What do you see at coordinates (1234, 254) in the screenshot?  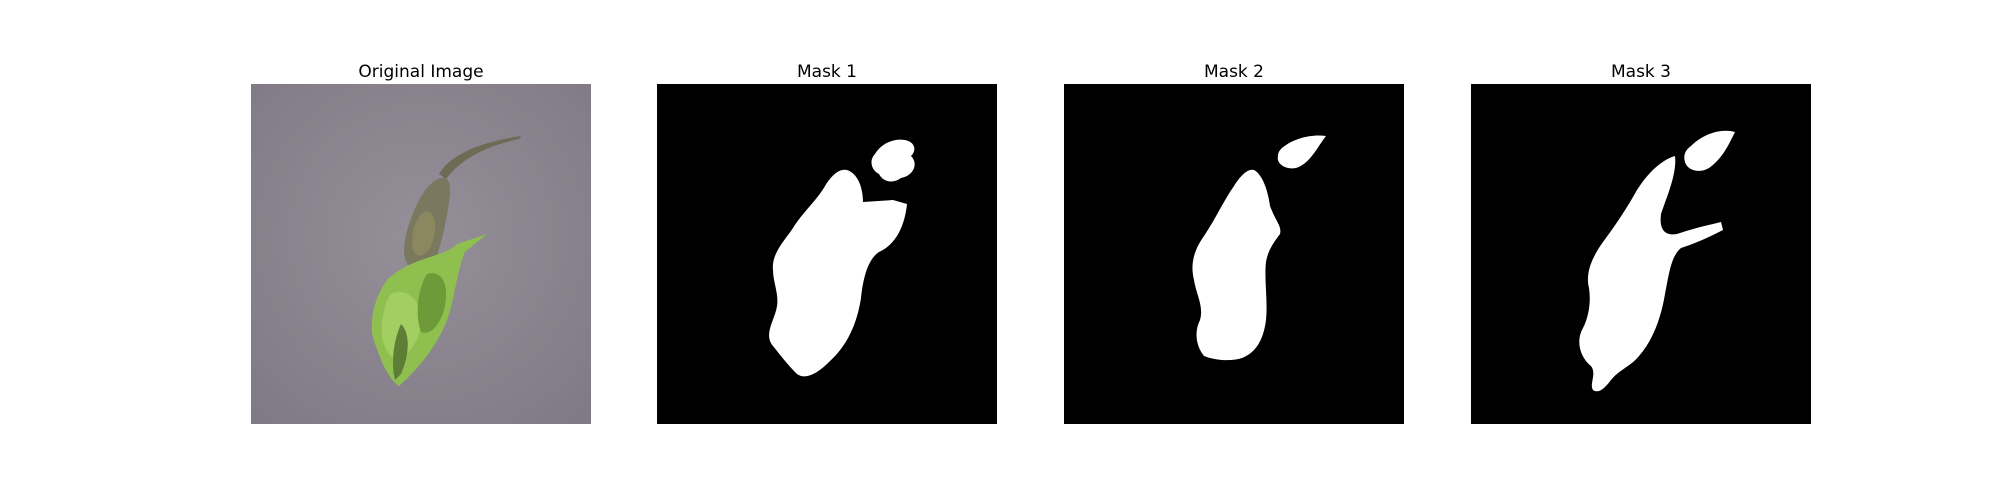 I see `mask-2-image` at bounding box center [1234, 254].